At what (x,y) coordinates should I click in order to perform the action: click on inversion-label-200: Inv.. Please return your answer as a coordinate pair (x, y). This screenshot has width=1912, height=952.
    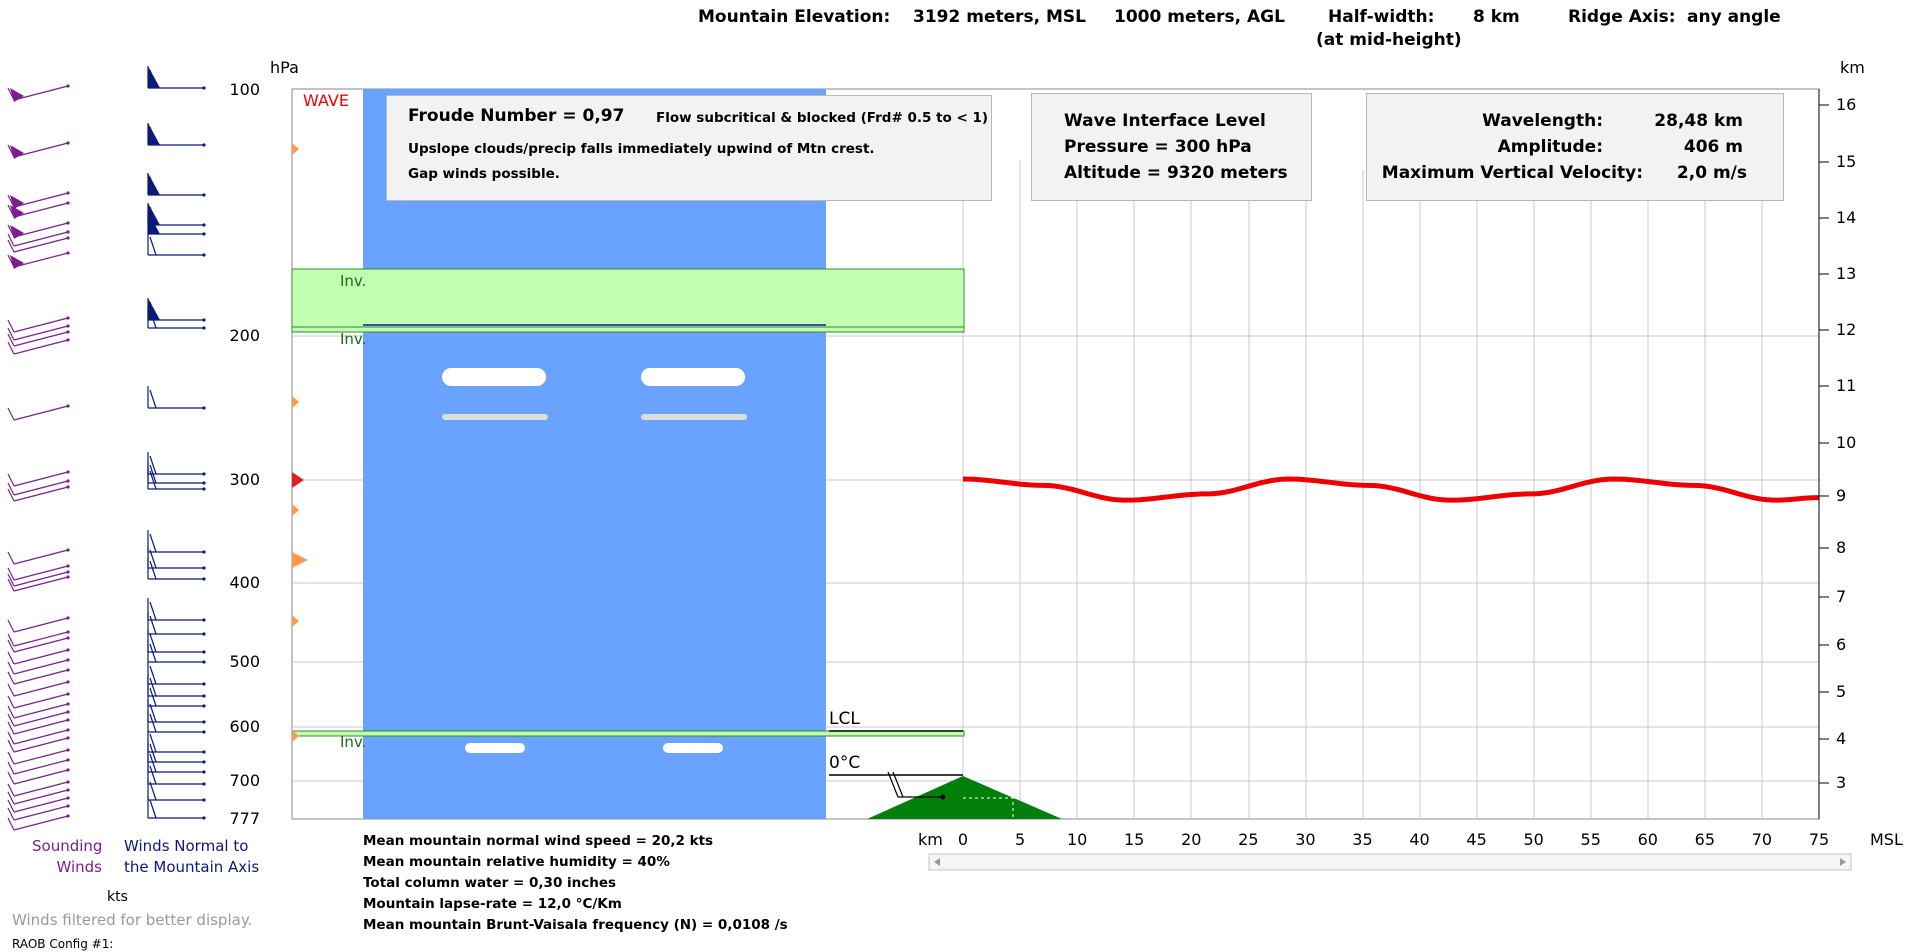
    Looking at the image, I should click on (353, 339).